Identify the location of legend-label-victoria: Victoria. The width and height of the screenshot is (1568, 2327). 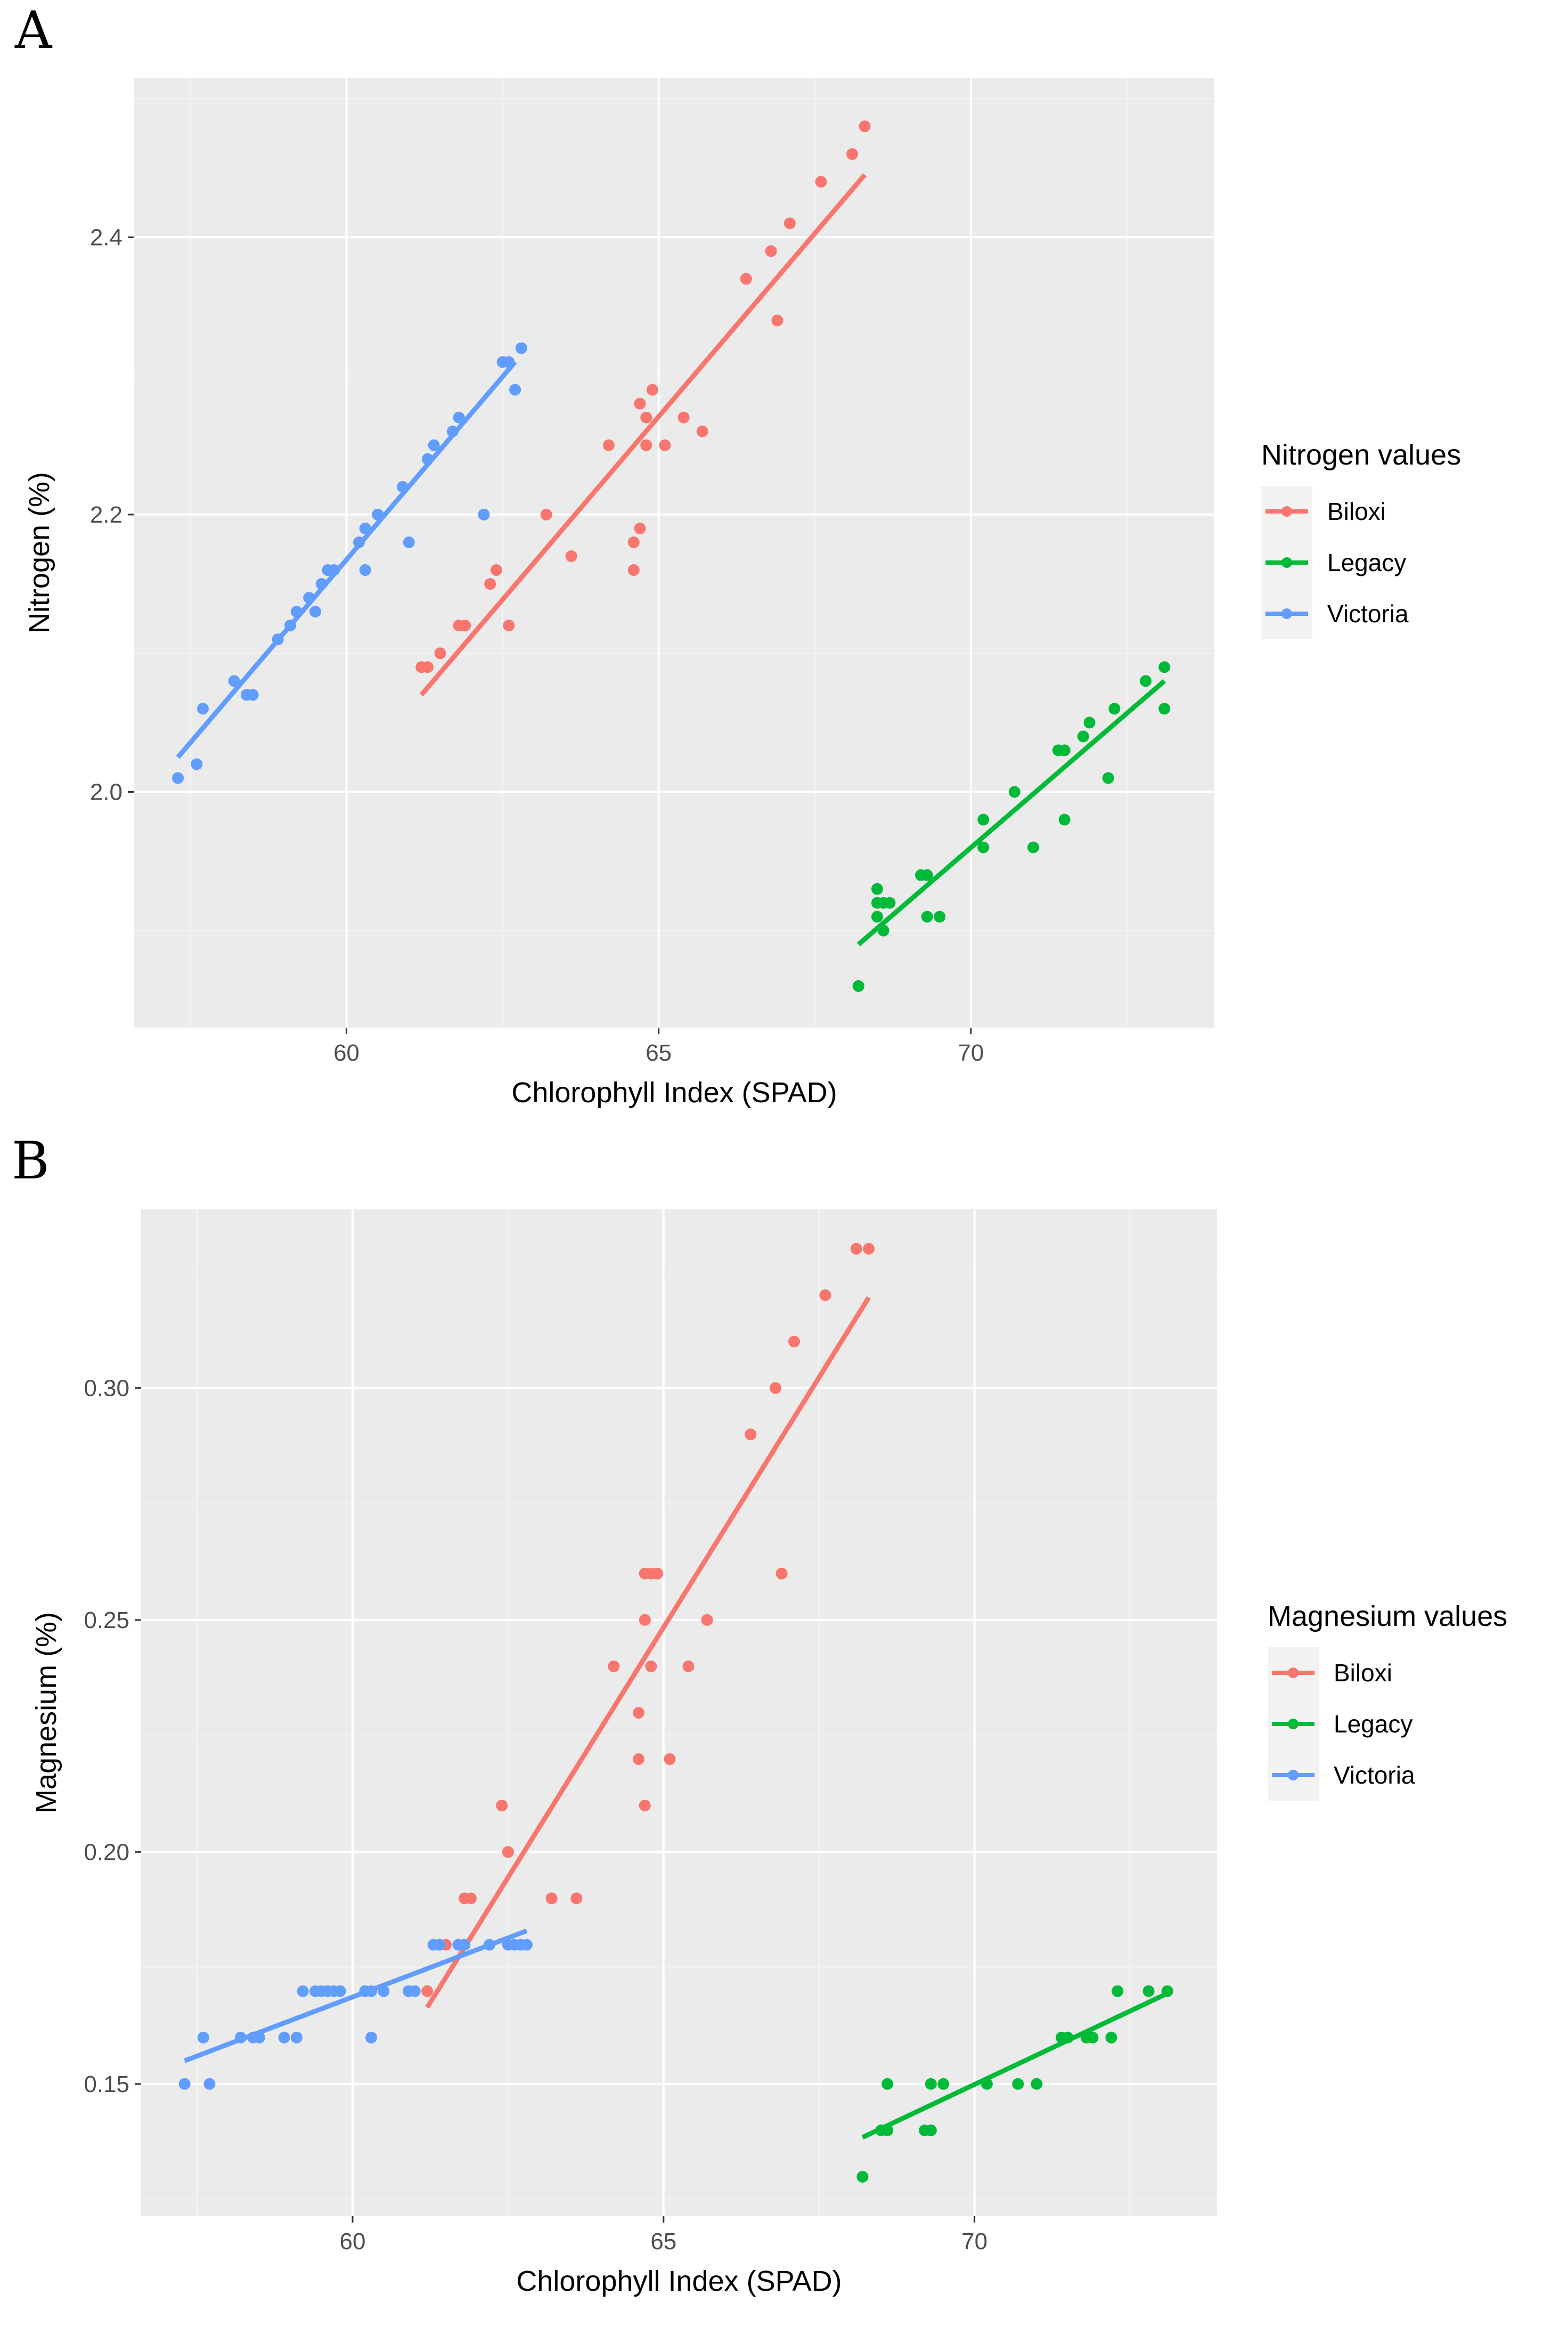
(1375, 1775).